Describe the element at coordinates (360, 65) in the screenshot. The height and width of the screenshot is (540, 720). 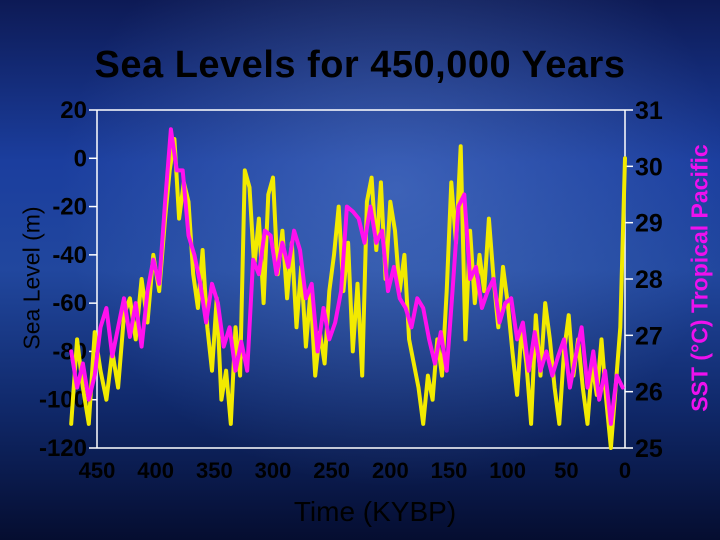
I see `chart-title: Sea Levels for 450,000 Years` at that location.